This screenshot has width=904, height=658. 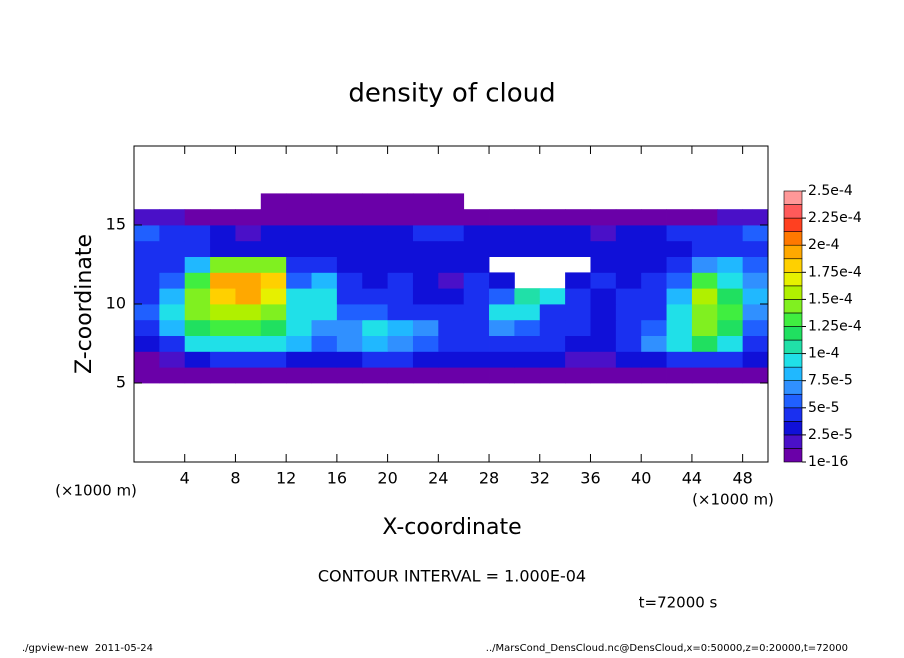 I want to click on x-tick-label: 44, so click(x=692, y=478).